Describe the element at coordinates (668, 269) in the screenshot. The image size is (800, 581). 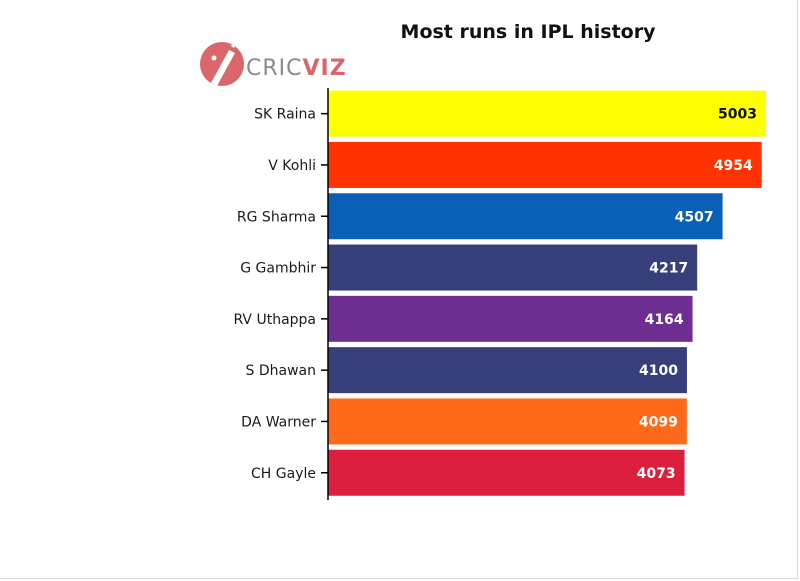
I see `value-label: 4217` at that location.